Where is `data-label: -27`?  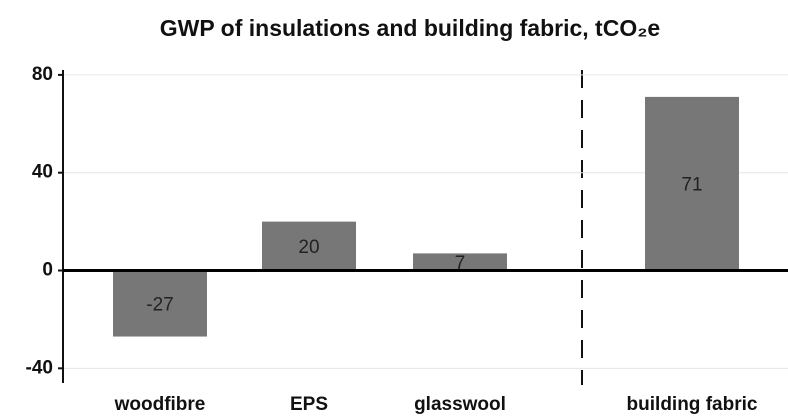 data-label: -27 is located at coordinates (159, 305).